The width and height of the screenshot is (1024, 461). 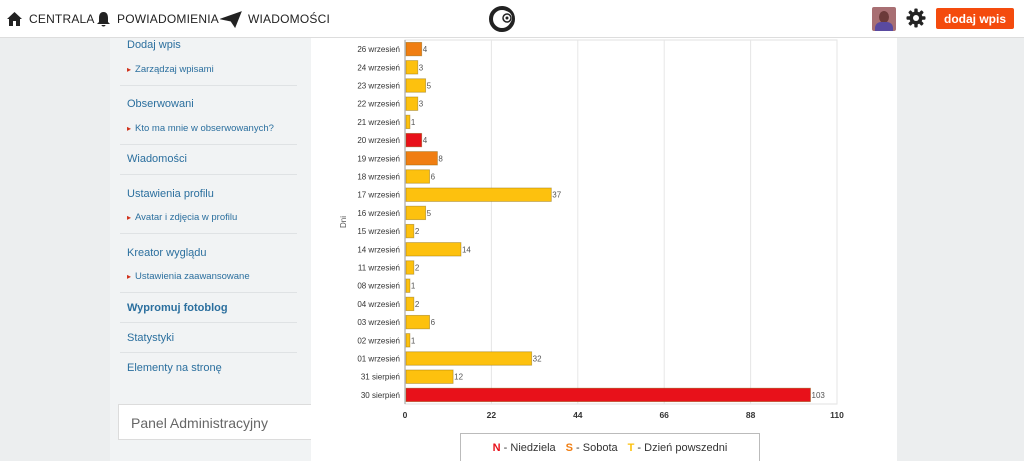 I want to click on sidebar-item-ustawienia: Ustawienia profilu, so click(x=170, y=194).